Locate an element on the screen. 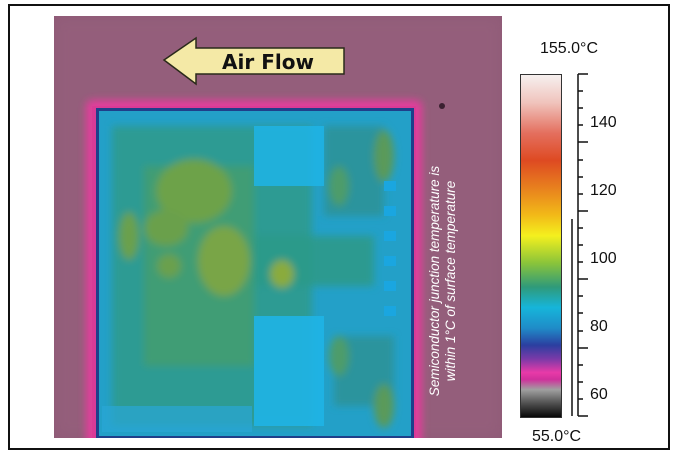  tick-label-80: 80 is located at coordinates (599, 326).